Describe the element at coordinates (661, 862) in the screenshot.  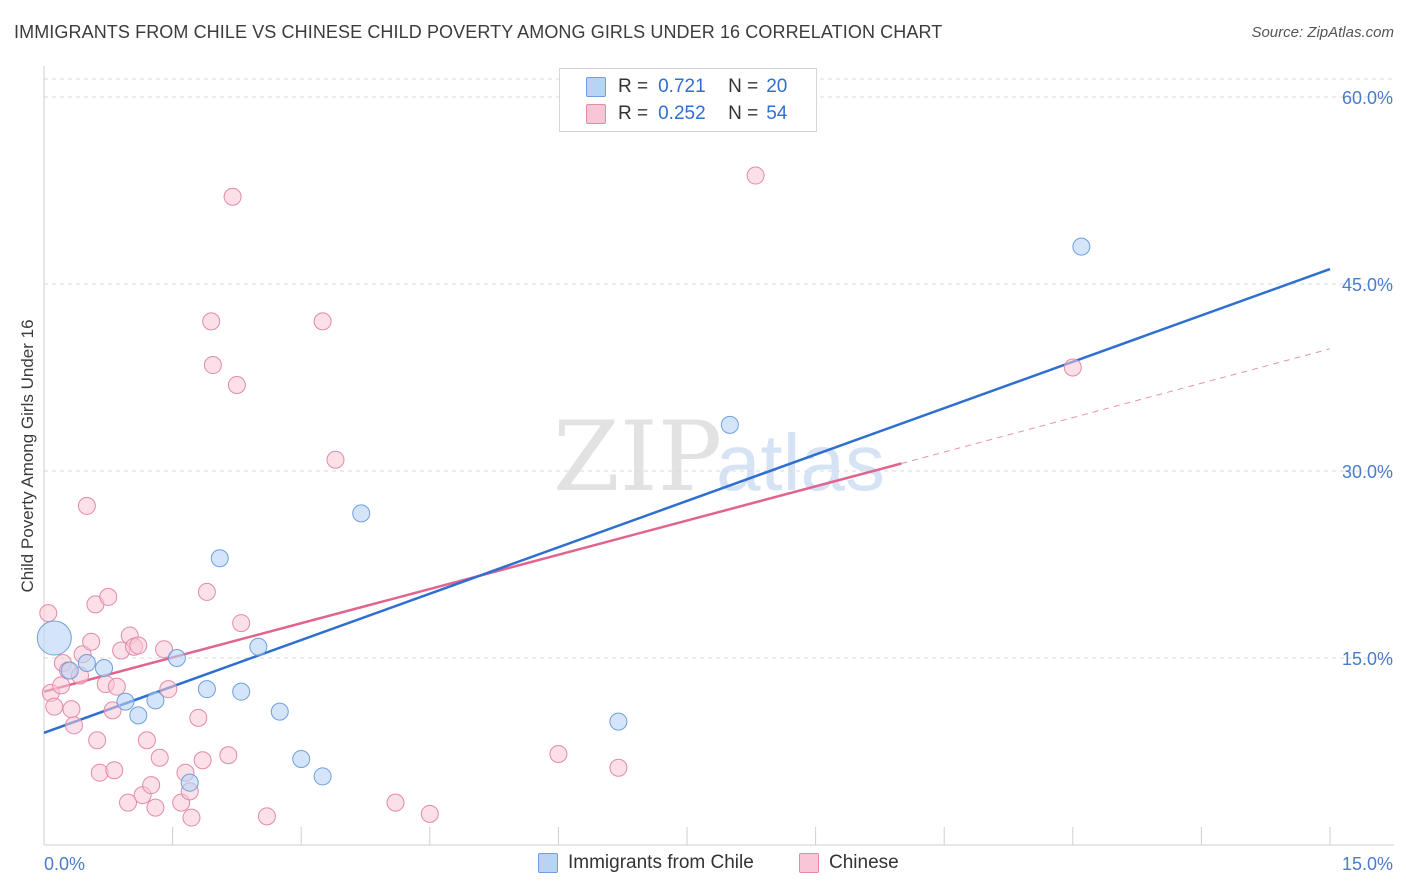
I see `bottom-legend-label-chile: Immigrants from Chile` at that location.